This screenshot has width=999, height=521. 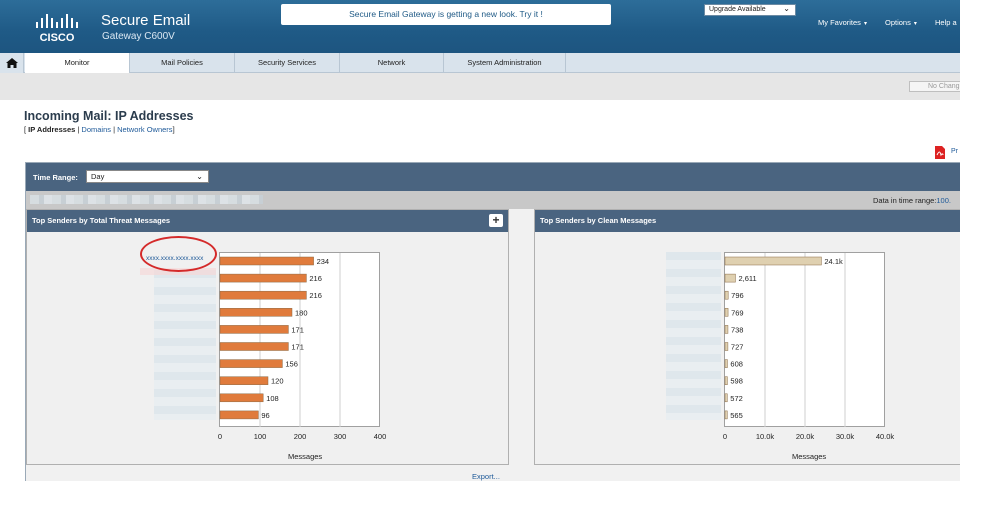 I want to click on clean-x-tick-label: 40.0k, so click(x=885, y=436).